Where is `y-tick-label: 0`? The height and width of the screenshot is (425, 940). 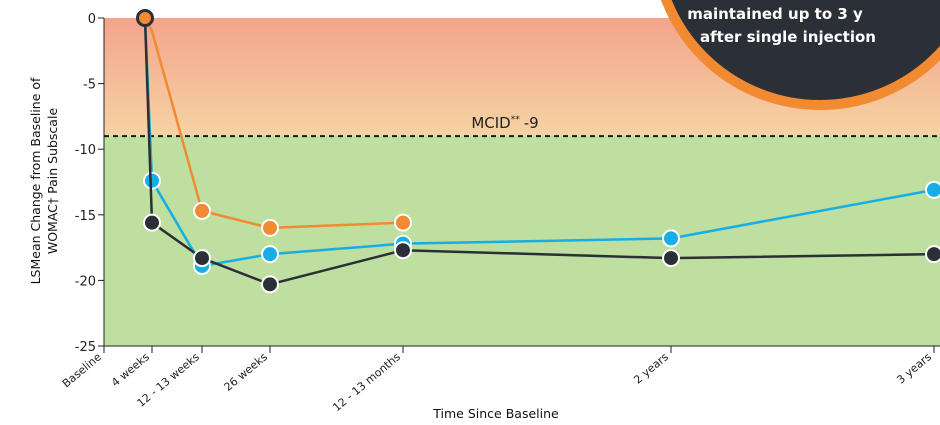
y-tick-label: 0 is located at coordinates (92, 19).